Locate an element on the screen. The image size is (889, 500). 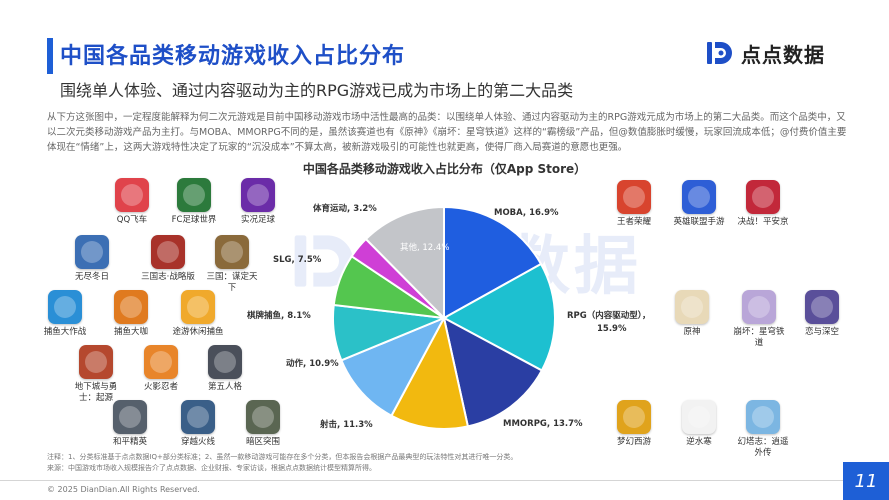
chart-title: 中国各品类移动游戏收入占比分布（仅App Store） is located at coordinates (444, 169).